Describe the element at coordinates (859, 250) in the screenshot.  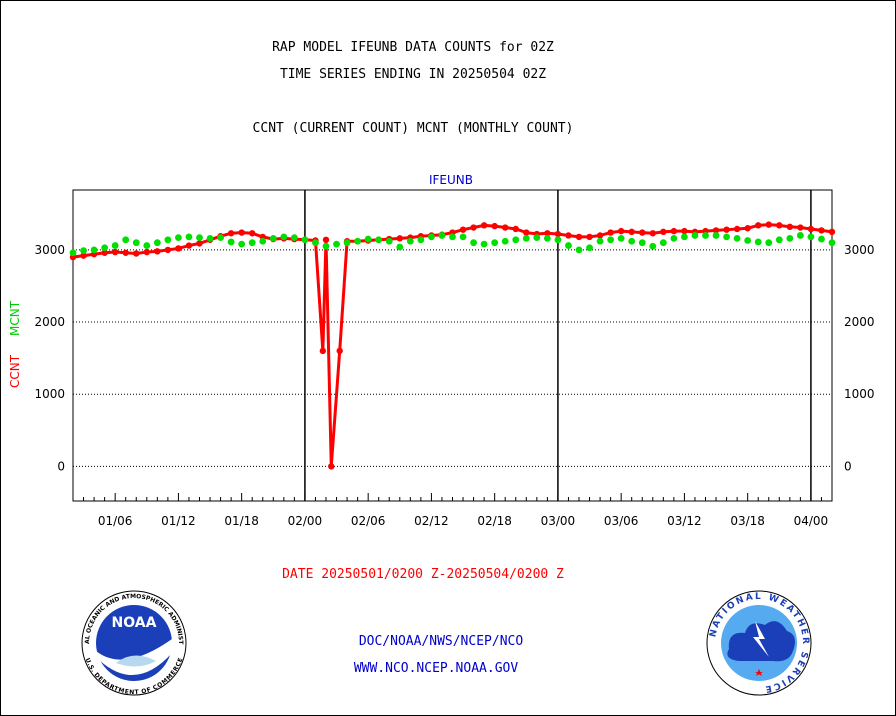
I see `y-tick-label-right: 3000` at that location.